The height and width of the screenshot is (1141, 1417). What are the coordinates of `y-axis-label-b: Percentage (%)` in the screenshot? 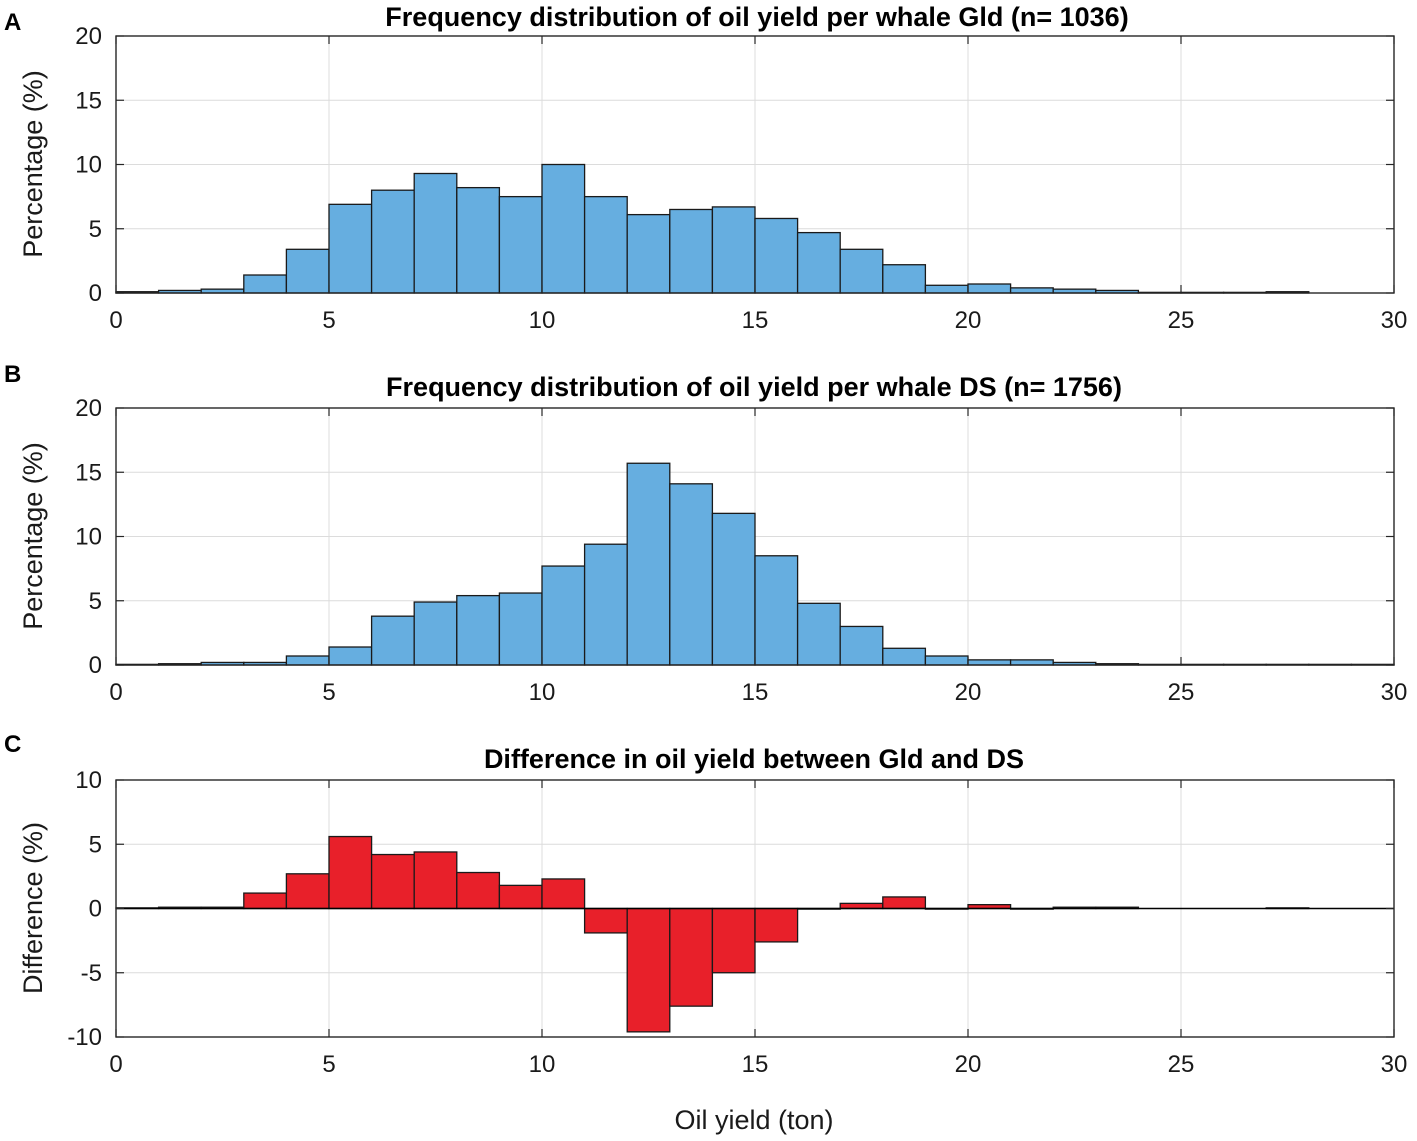 It's located at (33, 536).